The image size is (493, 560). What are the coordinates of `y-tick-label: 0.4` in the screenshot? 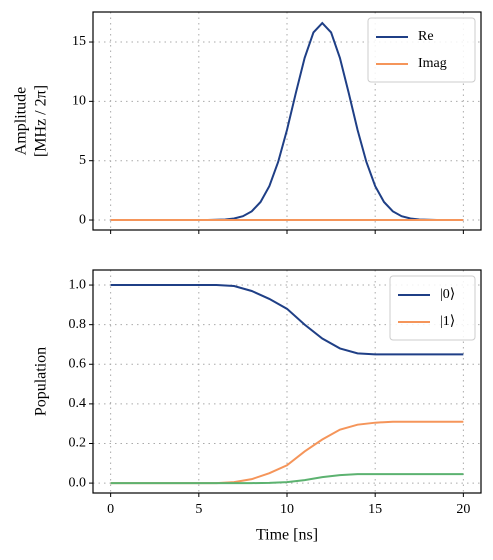 It's located at (78, 403).